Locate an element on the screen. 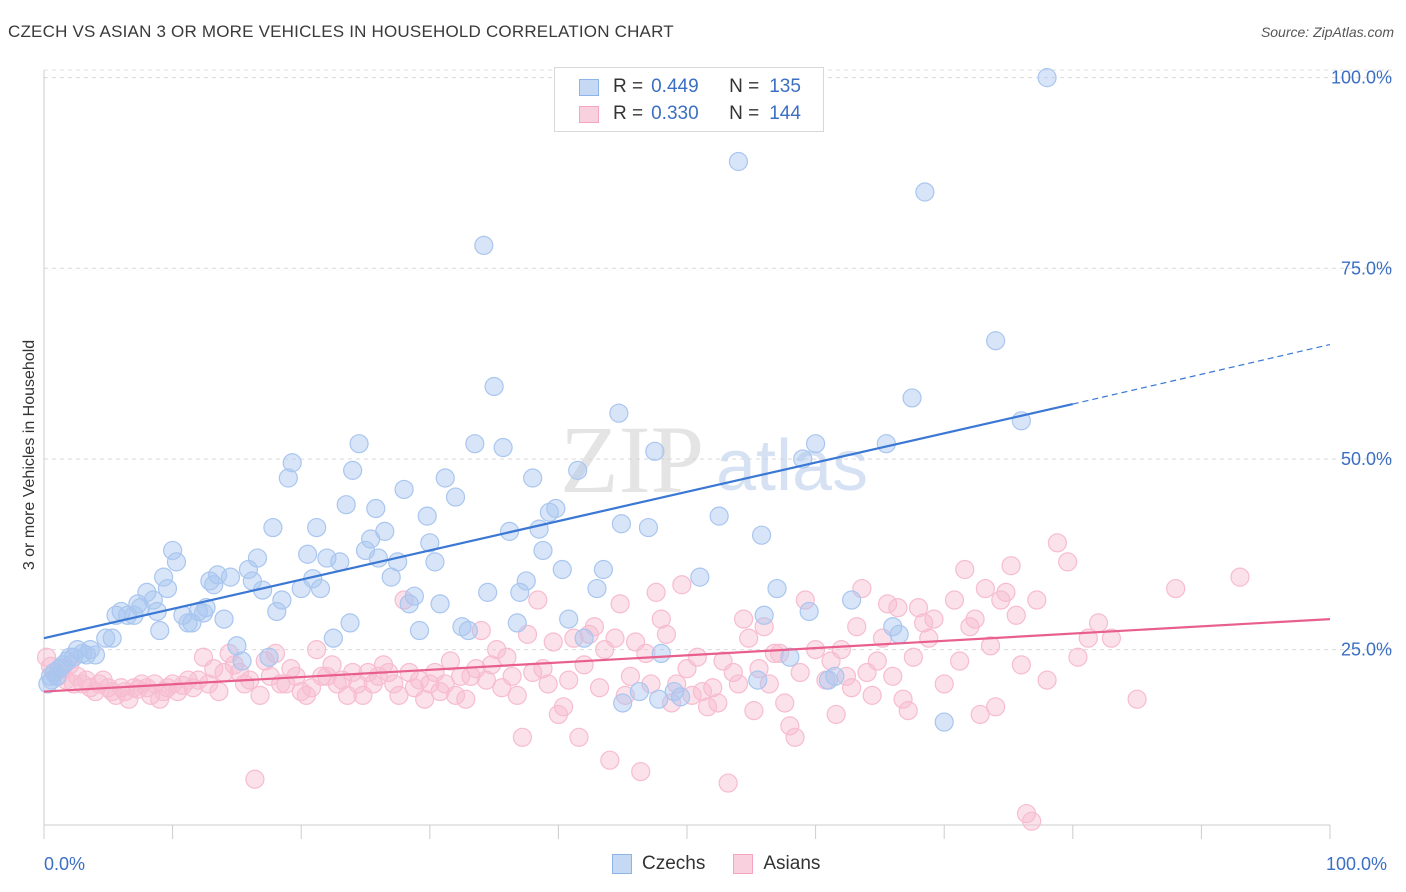  legend-row-asians: R = 0.330 N = 144 is located at coordinates (690, 114).